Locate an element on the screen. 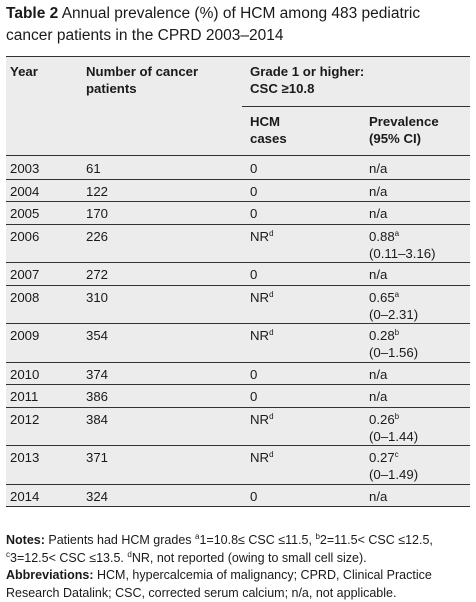 The height and width of the screenshot is (602, 476). year-value: 2013 is located at coordinates (25, 457).